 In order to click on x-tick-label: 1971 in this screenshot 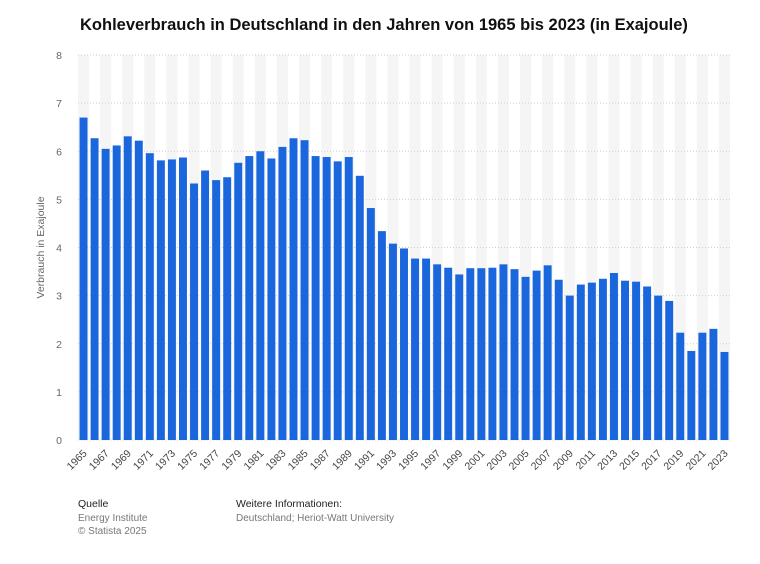, I will do `click(143, 460)`.